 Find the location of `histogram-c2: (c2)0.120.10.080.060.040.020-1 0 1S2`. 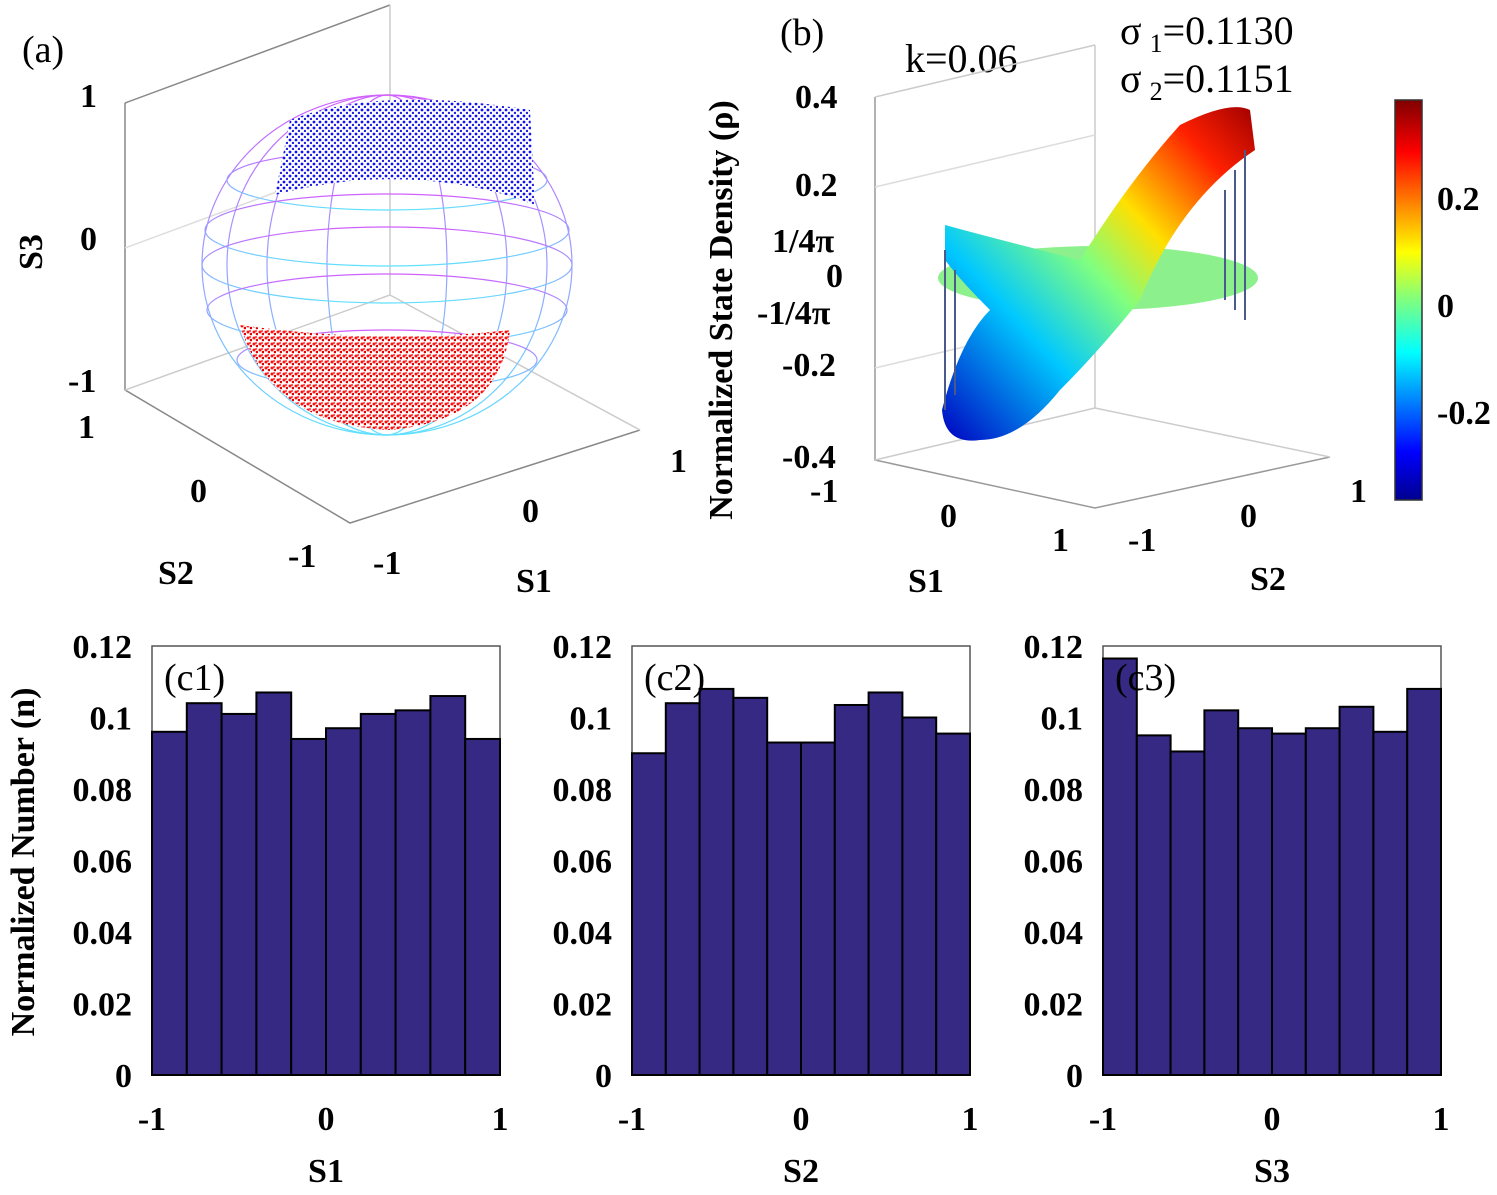

histogram-c2: (c2)0.120.10.080.060.040.020-1 0 1S2 is located at coordinates (766, 909).